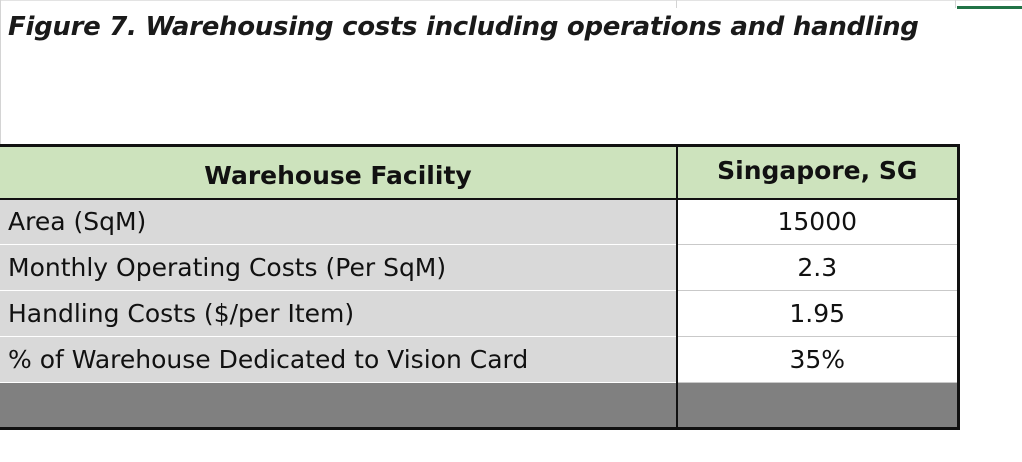 This screenshot has height=462, width=1022. I want to click on gridline-left, so click(0, 72).